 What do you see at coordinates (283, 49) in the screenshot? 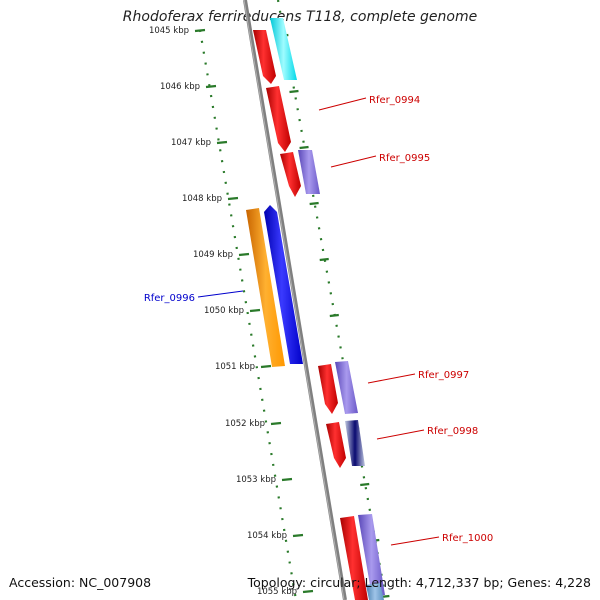
I see `gene-block-cyan` at bounding box center [283, 49].